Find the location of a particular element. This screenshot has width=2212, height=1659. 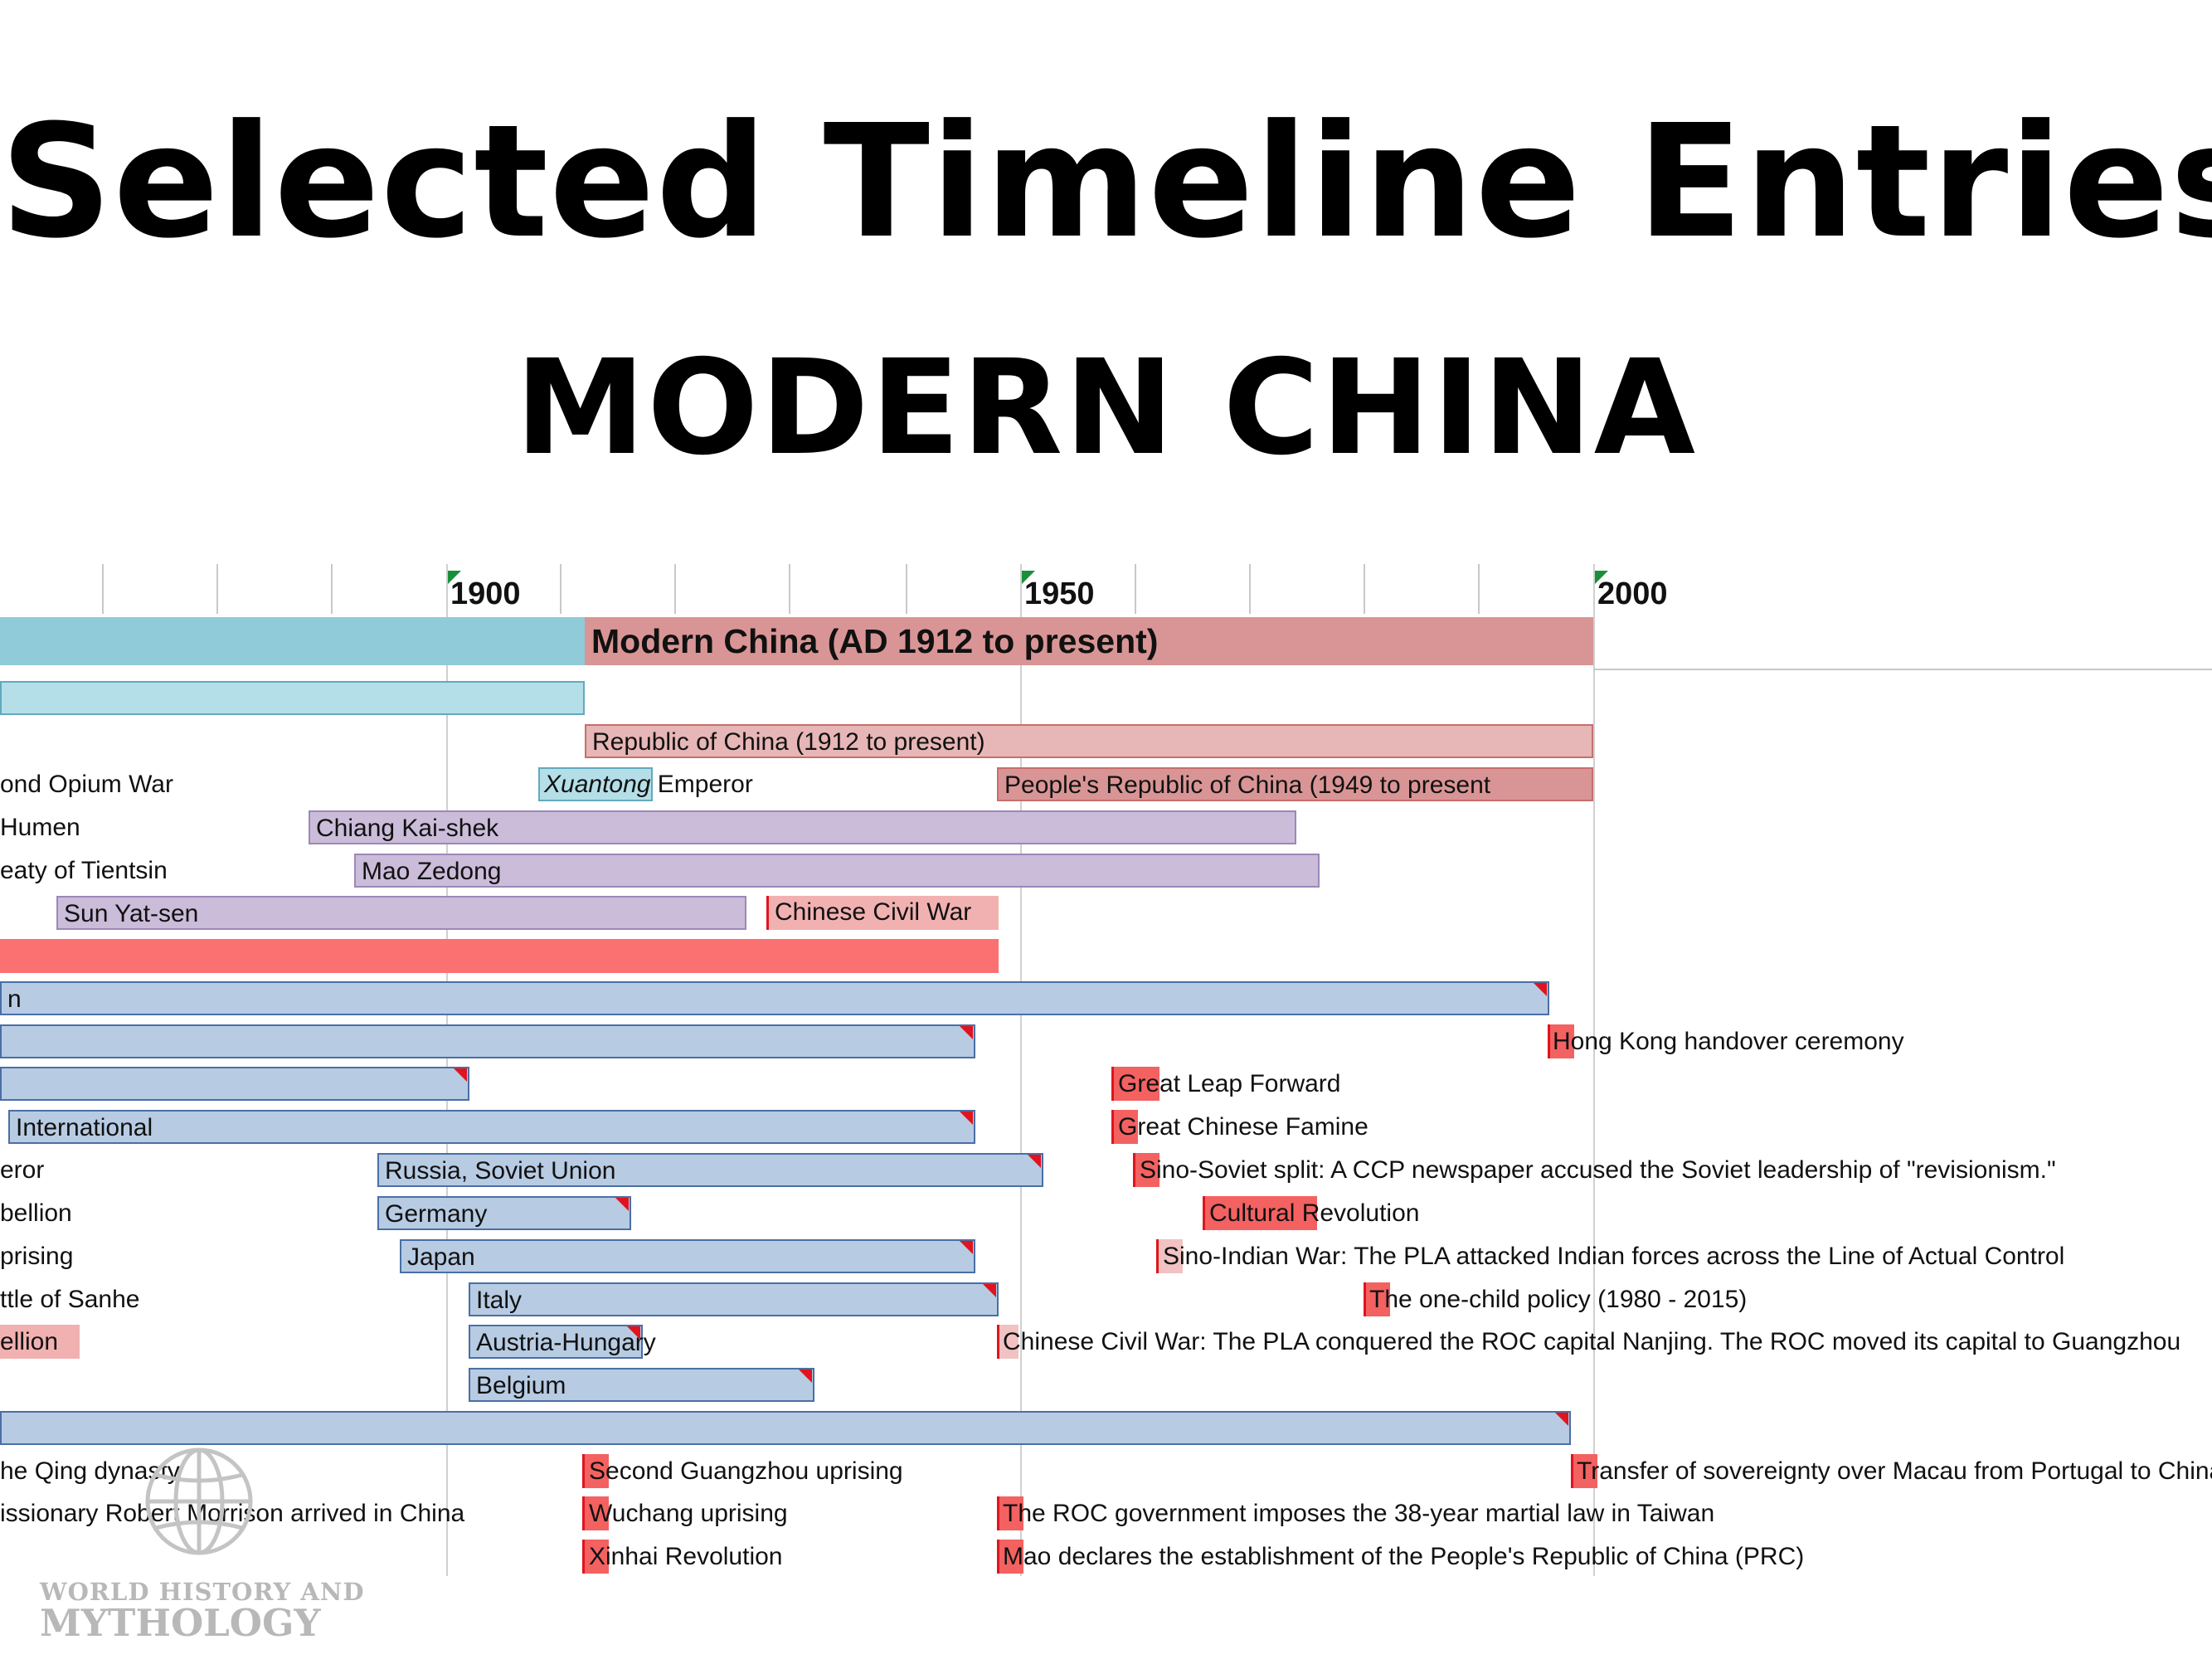

person-bar-sun-yat-sen: Sun Yat-sen is located at coordinates (401, 913).